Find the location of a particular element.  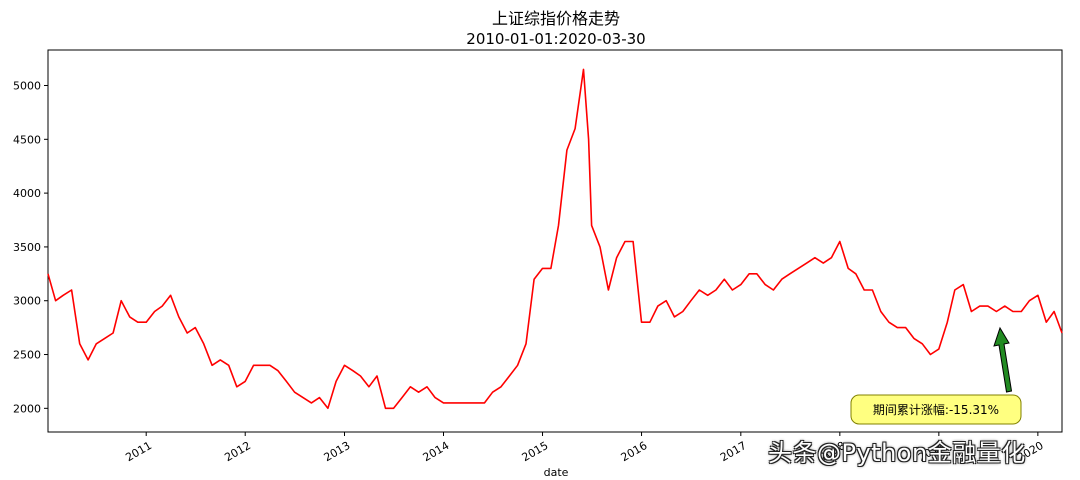

x-tick-label: 2015 is located at coordinates (535, 451).